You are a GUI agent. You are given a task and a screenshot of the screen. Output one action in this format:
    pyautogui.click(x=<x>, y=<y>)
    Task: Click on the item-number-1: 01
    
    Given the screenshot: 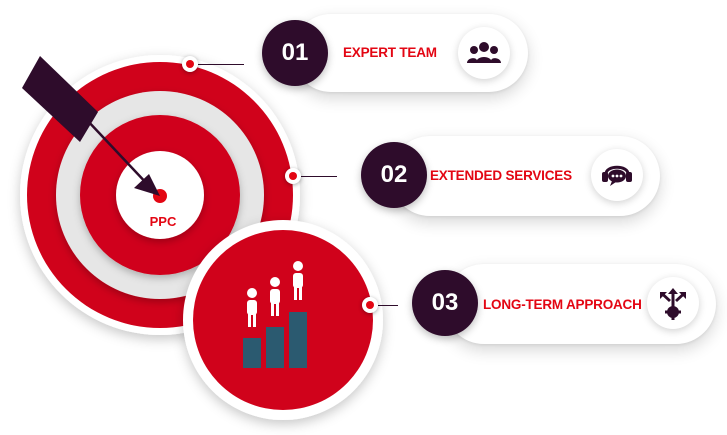 What is the action you would take?
    pyautogui.click(x=295, y=53)
    